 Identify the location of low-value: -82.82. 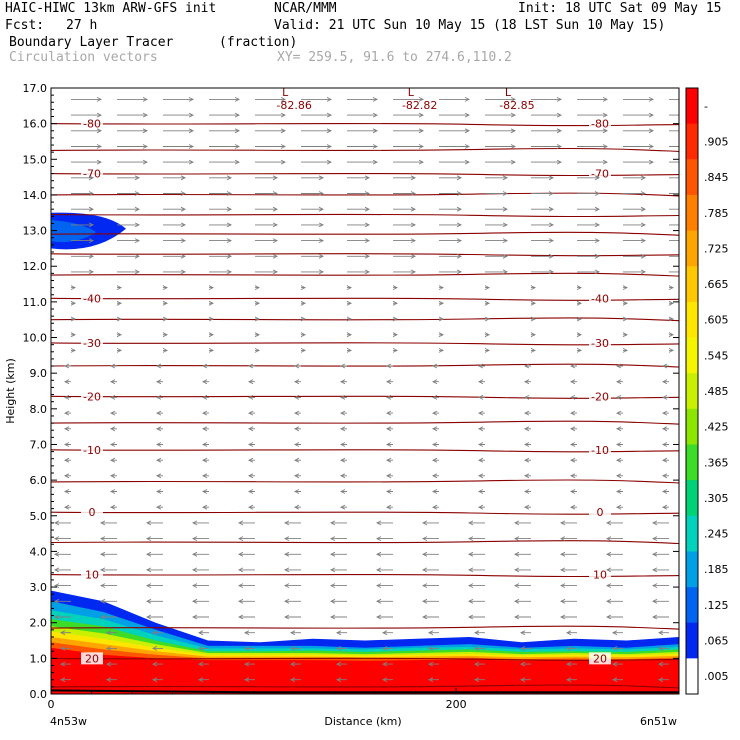
(419, 105).